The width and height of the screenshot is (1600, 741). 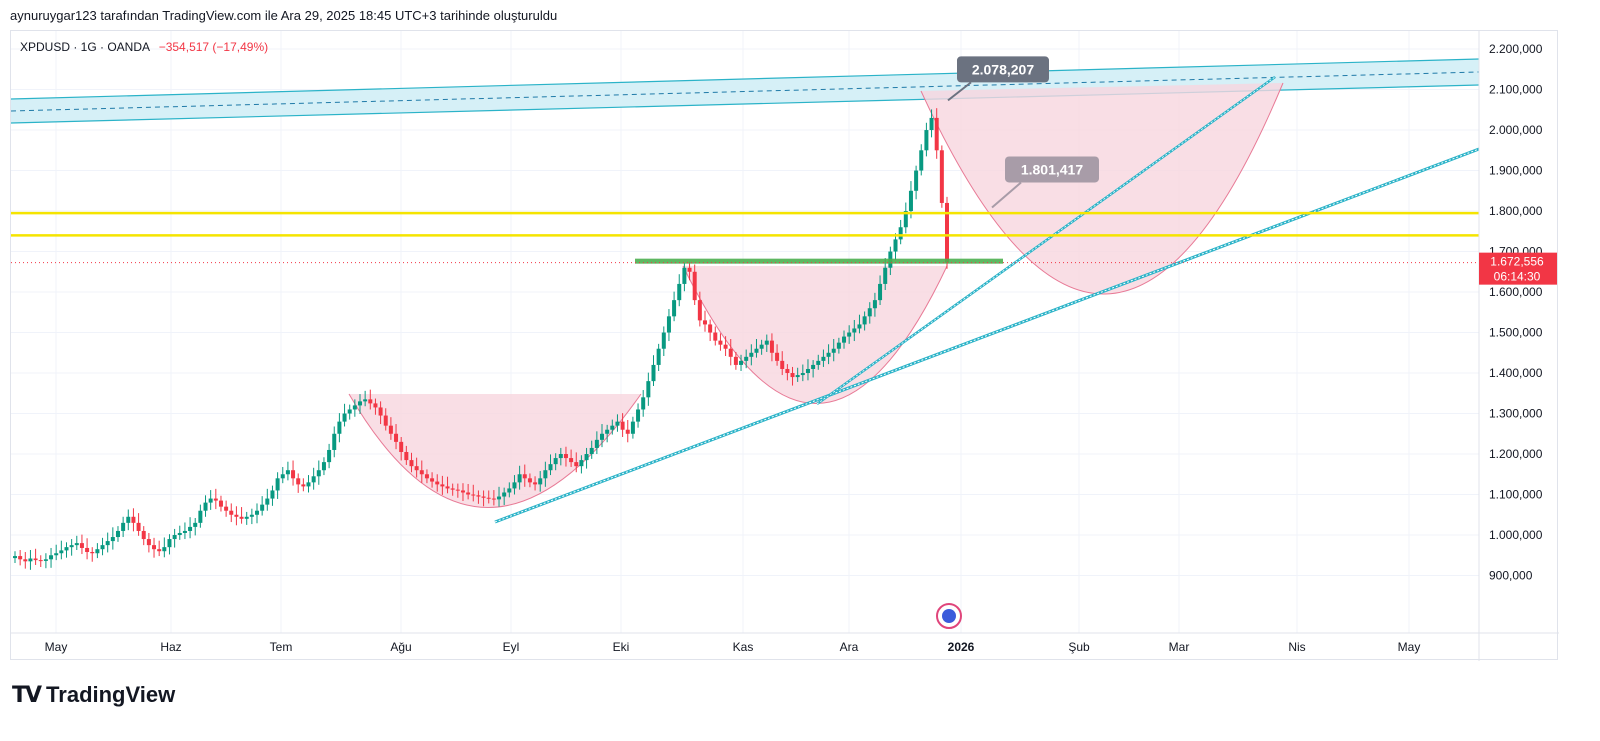 What do you see at coordinates (1516, 292) in the screenshot?
I see `y-tick-label: 1.600,000` at bounding box center [1516, 292].